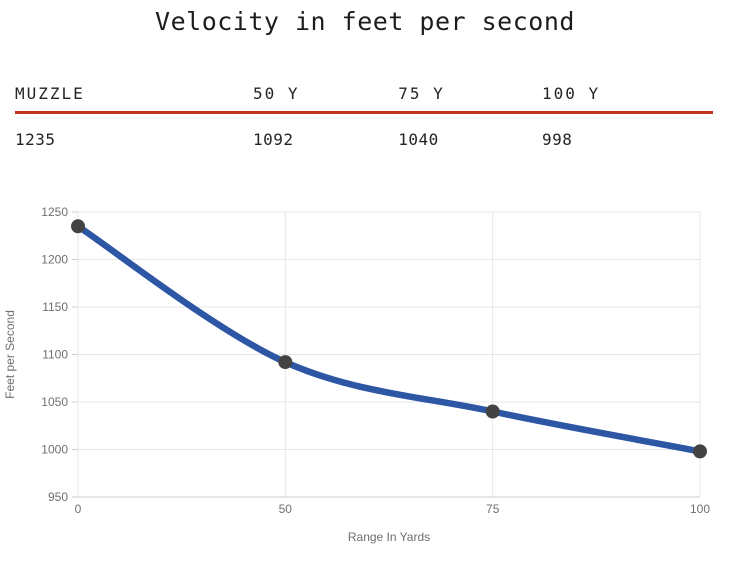 Image resolution: width=730 pixels, height=561 pixels. What do you see at coordinates (418, 139) in the screenshot?
I see `value-75y: 1040` at bounding box center [418, 139].